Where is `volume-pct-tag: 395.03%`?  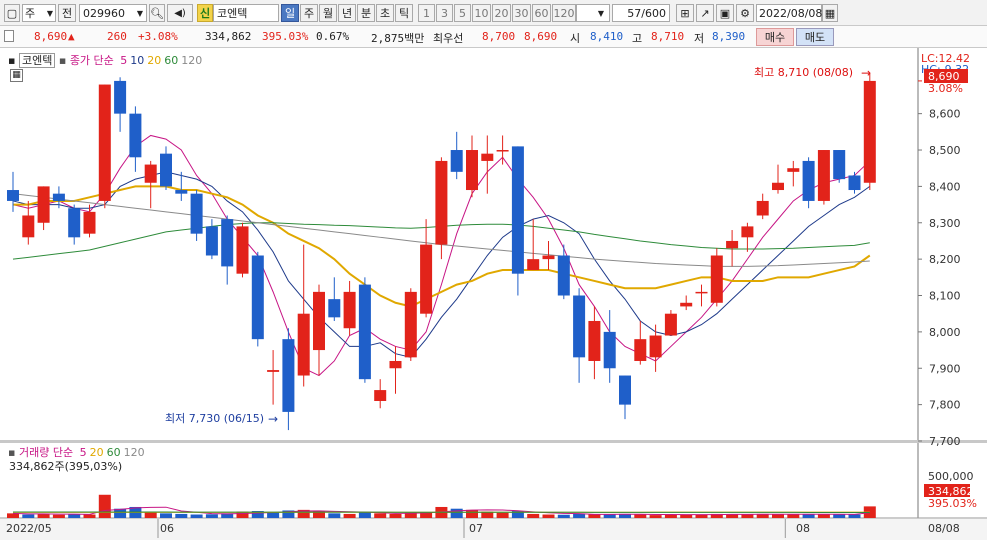 volume-pct-tag: 395.03% is located at coordinates (952, 503).